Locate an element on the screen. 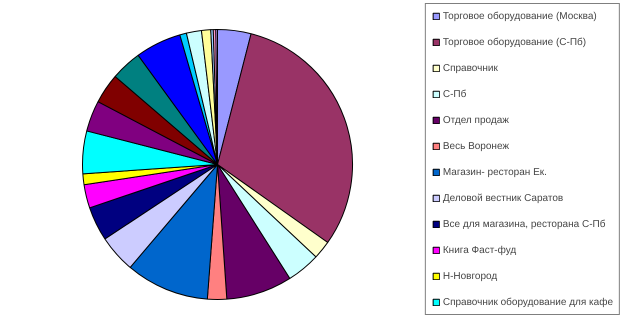 The height and width of the screenshot is (333, 623). legend-label: С-Пб is located at coordinates (454, 94).